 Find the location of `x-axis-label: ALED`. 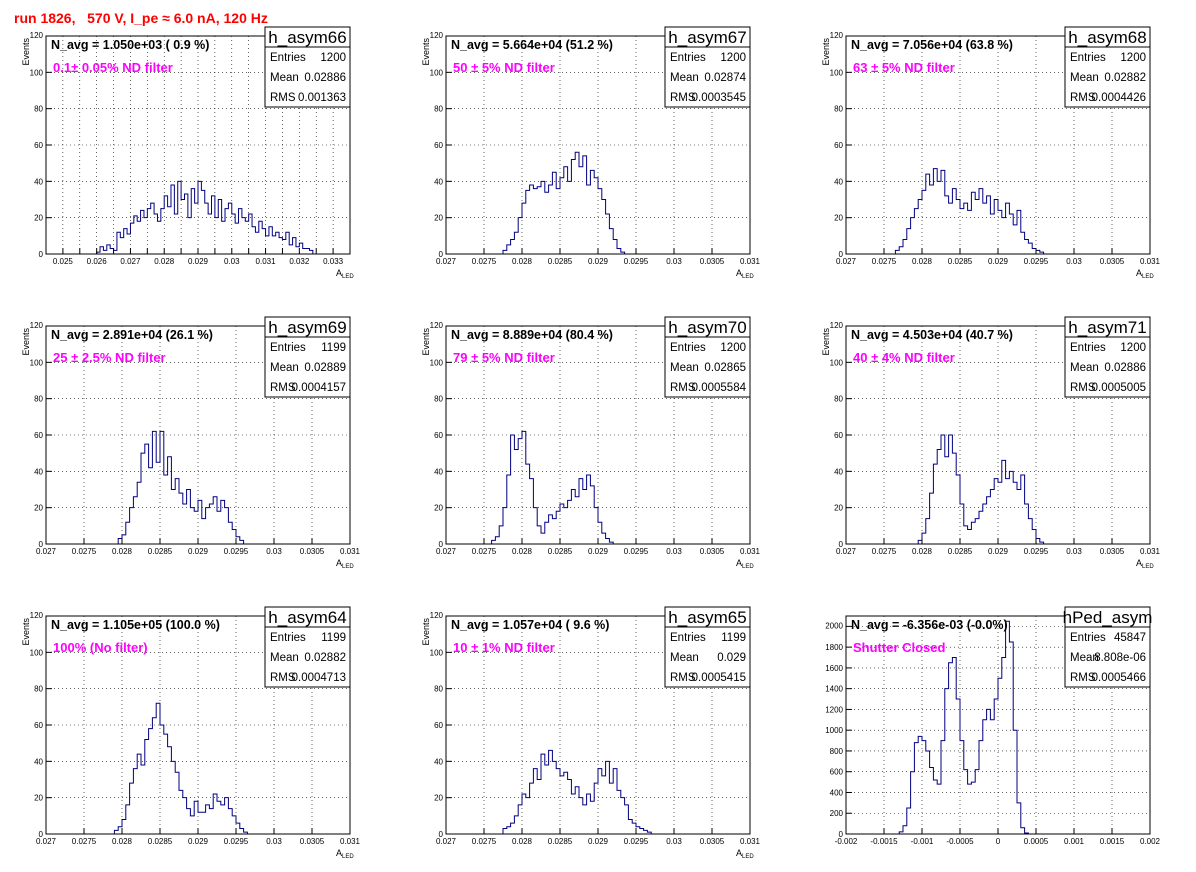

x-axis-label: ALED is located at coordinates (345, 274).